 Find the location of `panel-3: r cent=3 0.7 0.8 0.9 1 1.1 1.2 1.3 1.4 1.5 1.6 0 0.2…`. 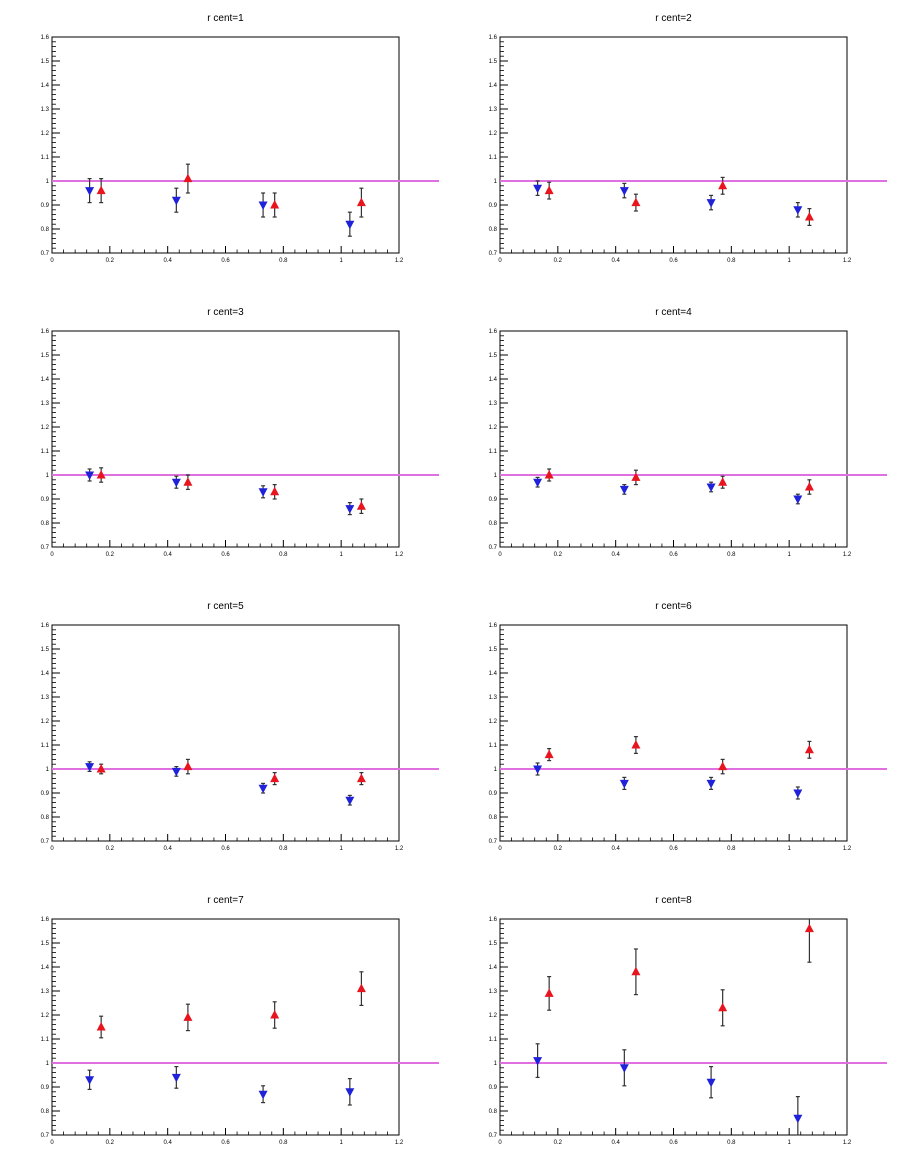

panel-3: r cent=3 0.7 0.8 0.9 1 1.1 1.2 1.3 1.4 1.5 1.6 0 0.2… is located at coordinates (240, 432).